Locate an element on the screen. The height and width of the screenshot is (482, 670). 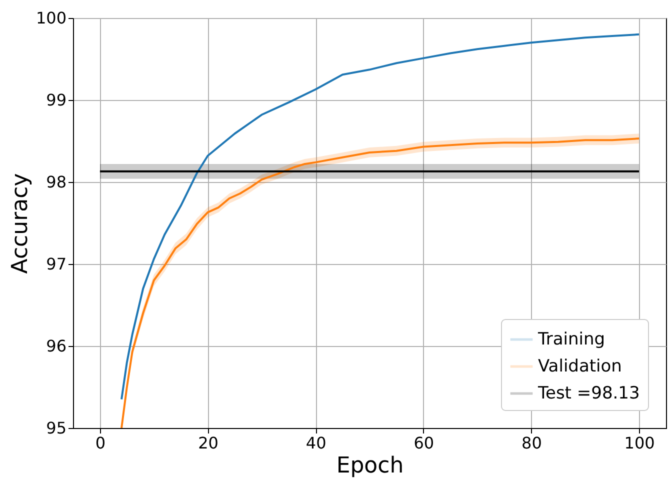
y-tick-label: 98 is located at coordinates (56, 182).